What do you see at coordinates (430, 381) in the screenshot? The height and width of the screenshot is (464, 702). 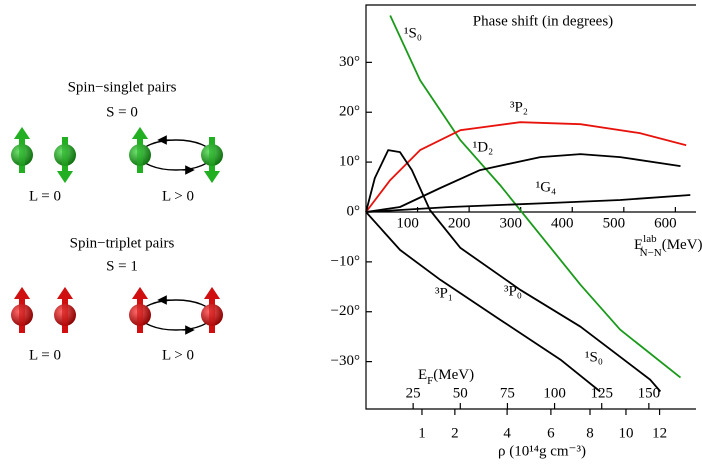 I see `x2-axis-label-part: F` at bounding box center [430, 381].